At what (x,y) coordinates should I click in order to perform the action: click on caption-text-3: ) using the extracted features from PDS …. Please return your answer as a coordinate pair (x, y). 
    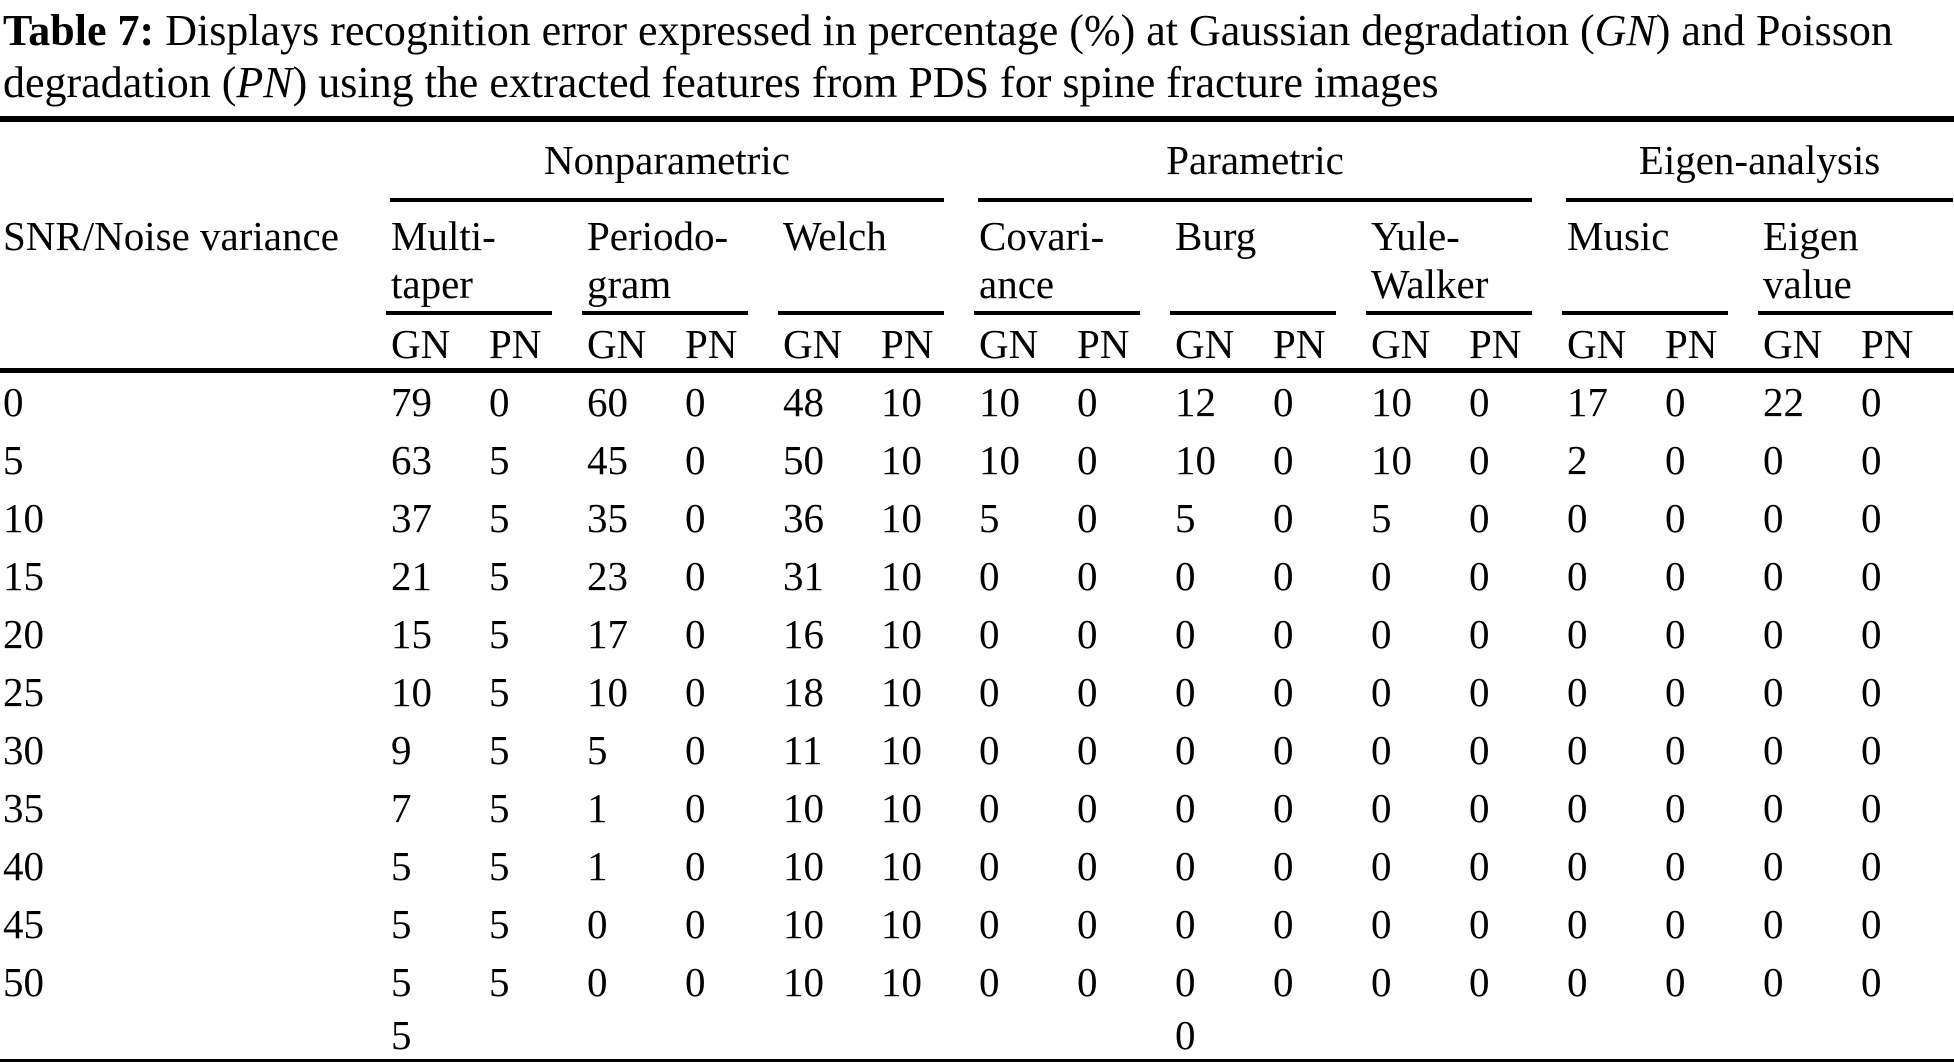
    Looking at the image, I should click on (865, 82).